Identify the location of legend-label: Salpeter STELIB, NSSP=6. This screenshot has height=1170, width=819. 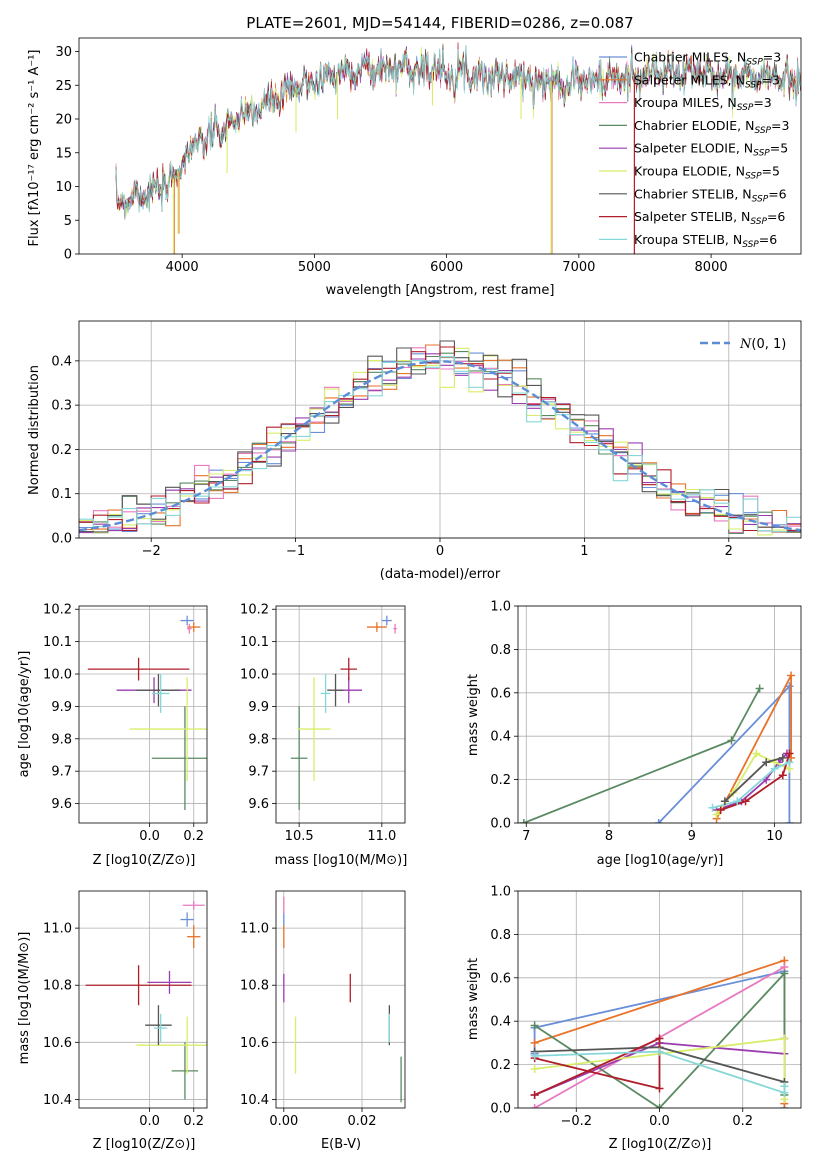
(709, 218).